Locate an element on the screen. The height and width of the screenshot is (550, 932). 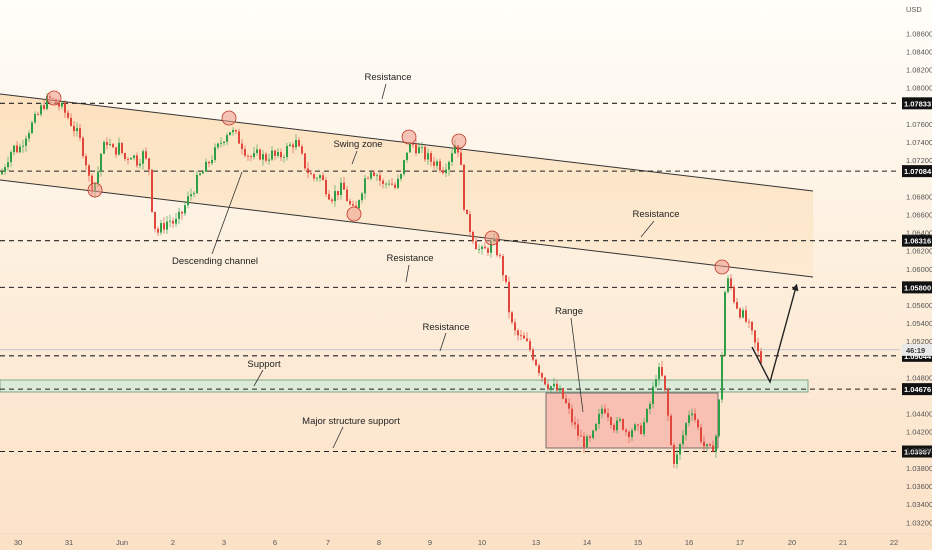
time-tick-label: Jun is located at coordinates (122, 542).